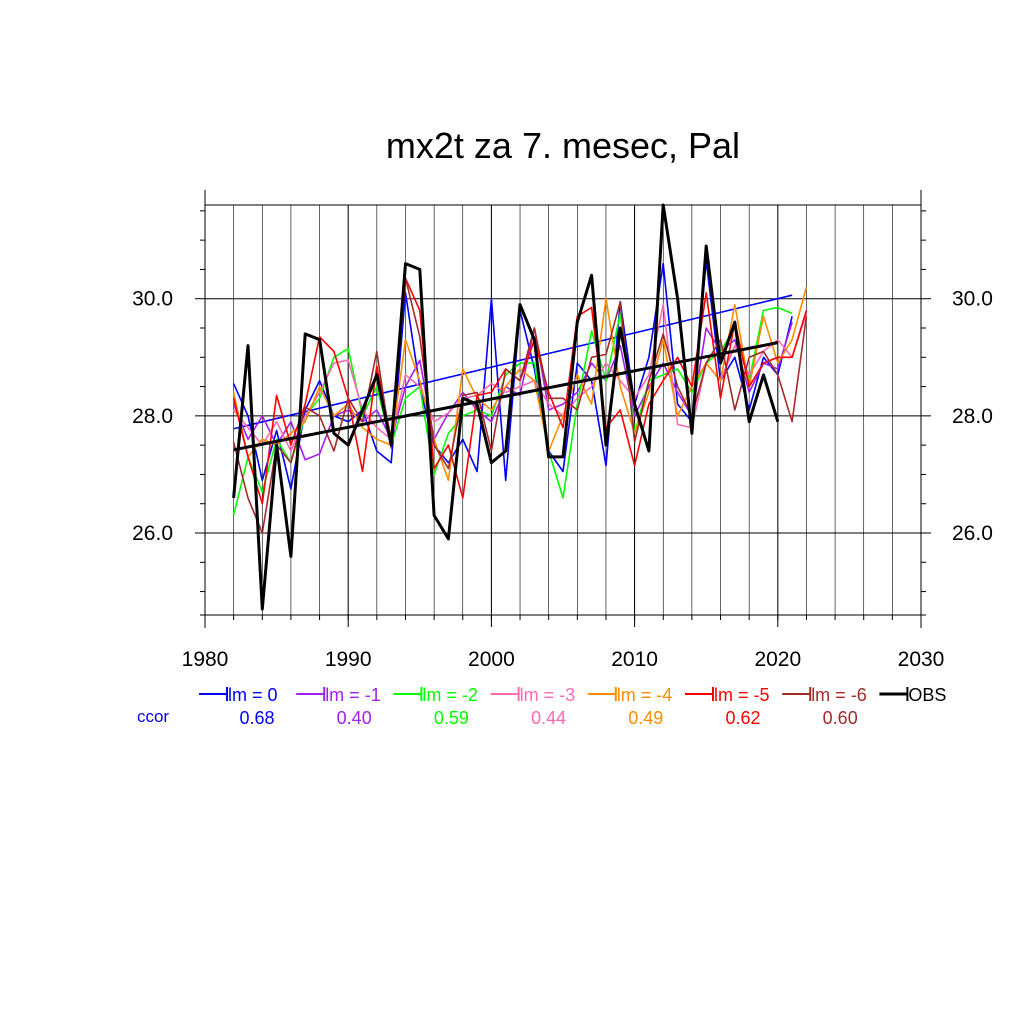 This screenshot has height=1024, width=1024. I want to click on x-tick-label: 2020, so click(777, 659).